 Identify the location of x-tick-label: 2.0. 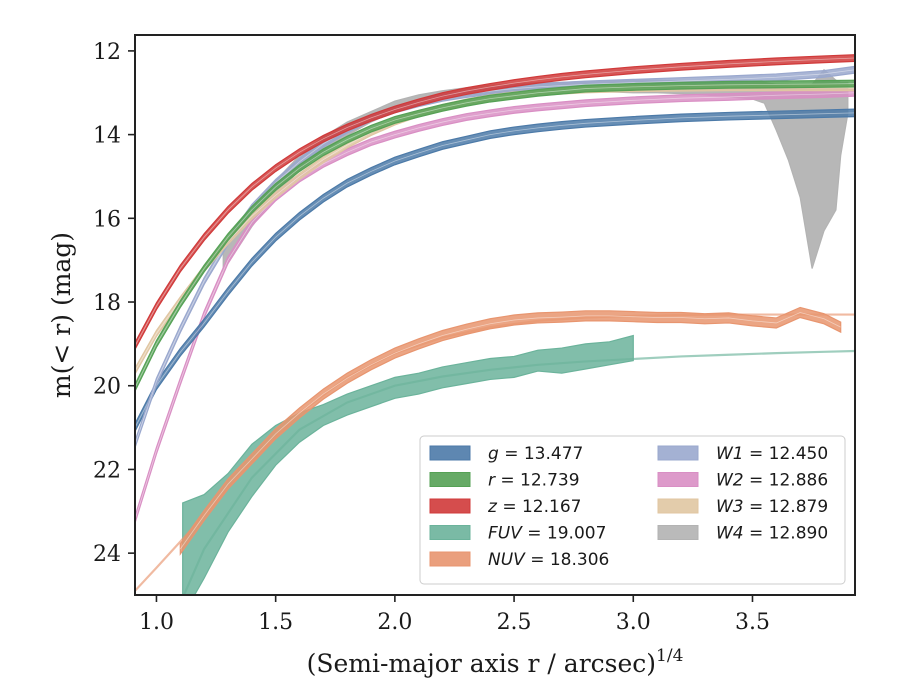
(394, 622).